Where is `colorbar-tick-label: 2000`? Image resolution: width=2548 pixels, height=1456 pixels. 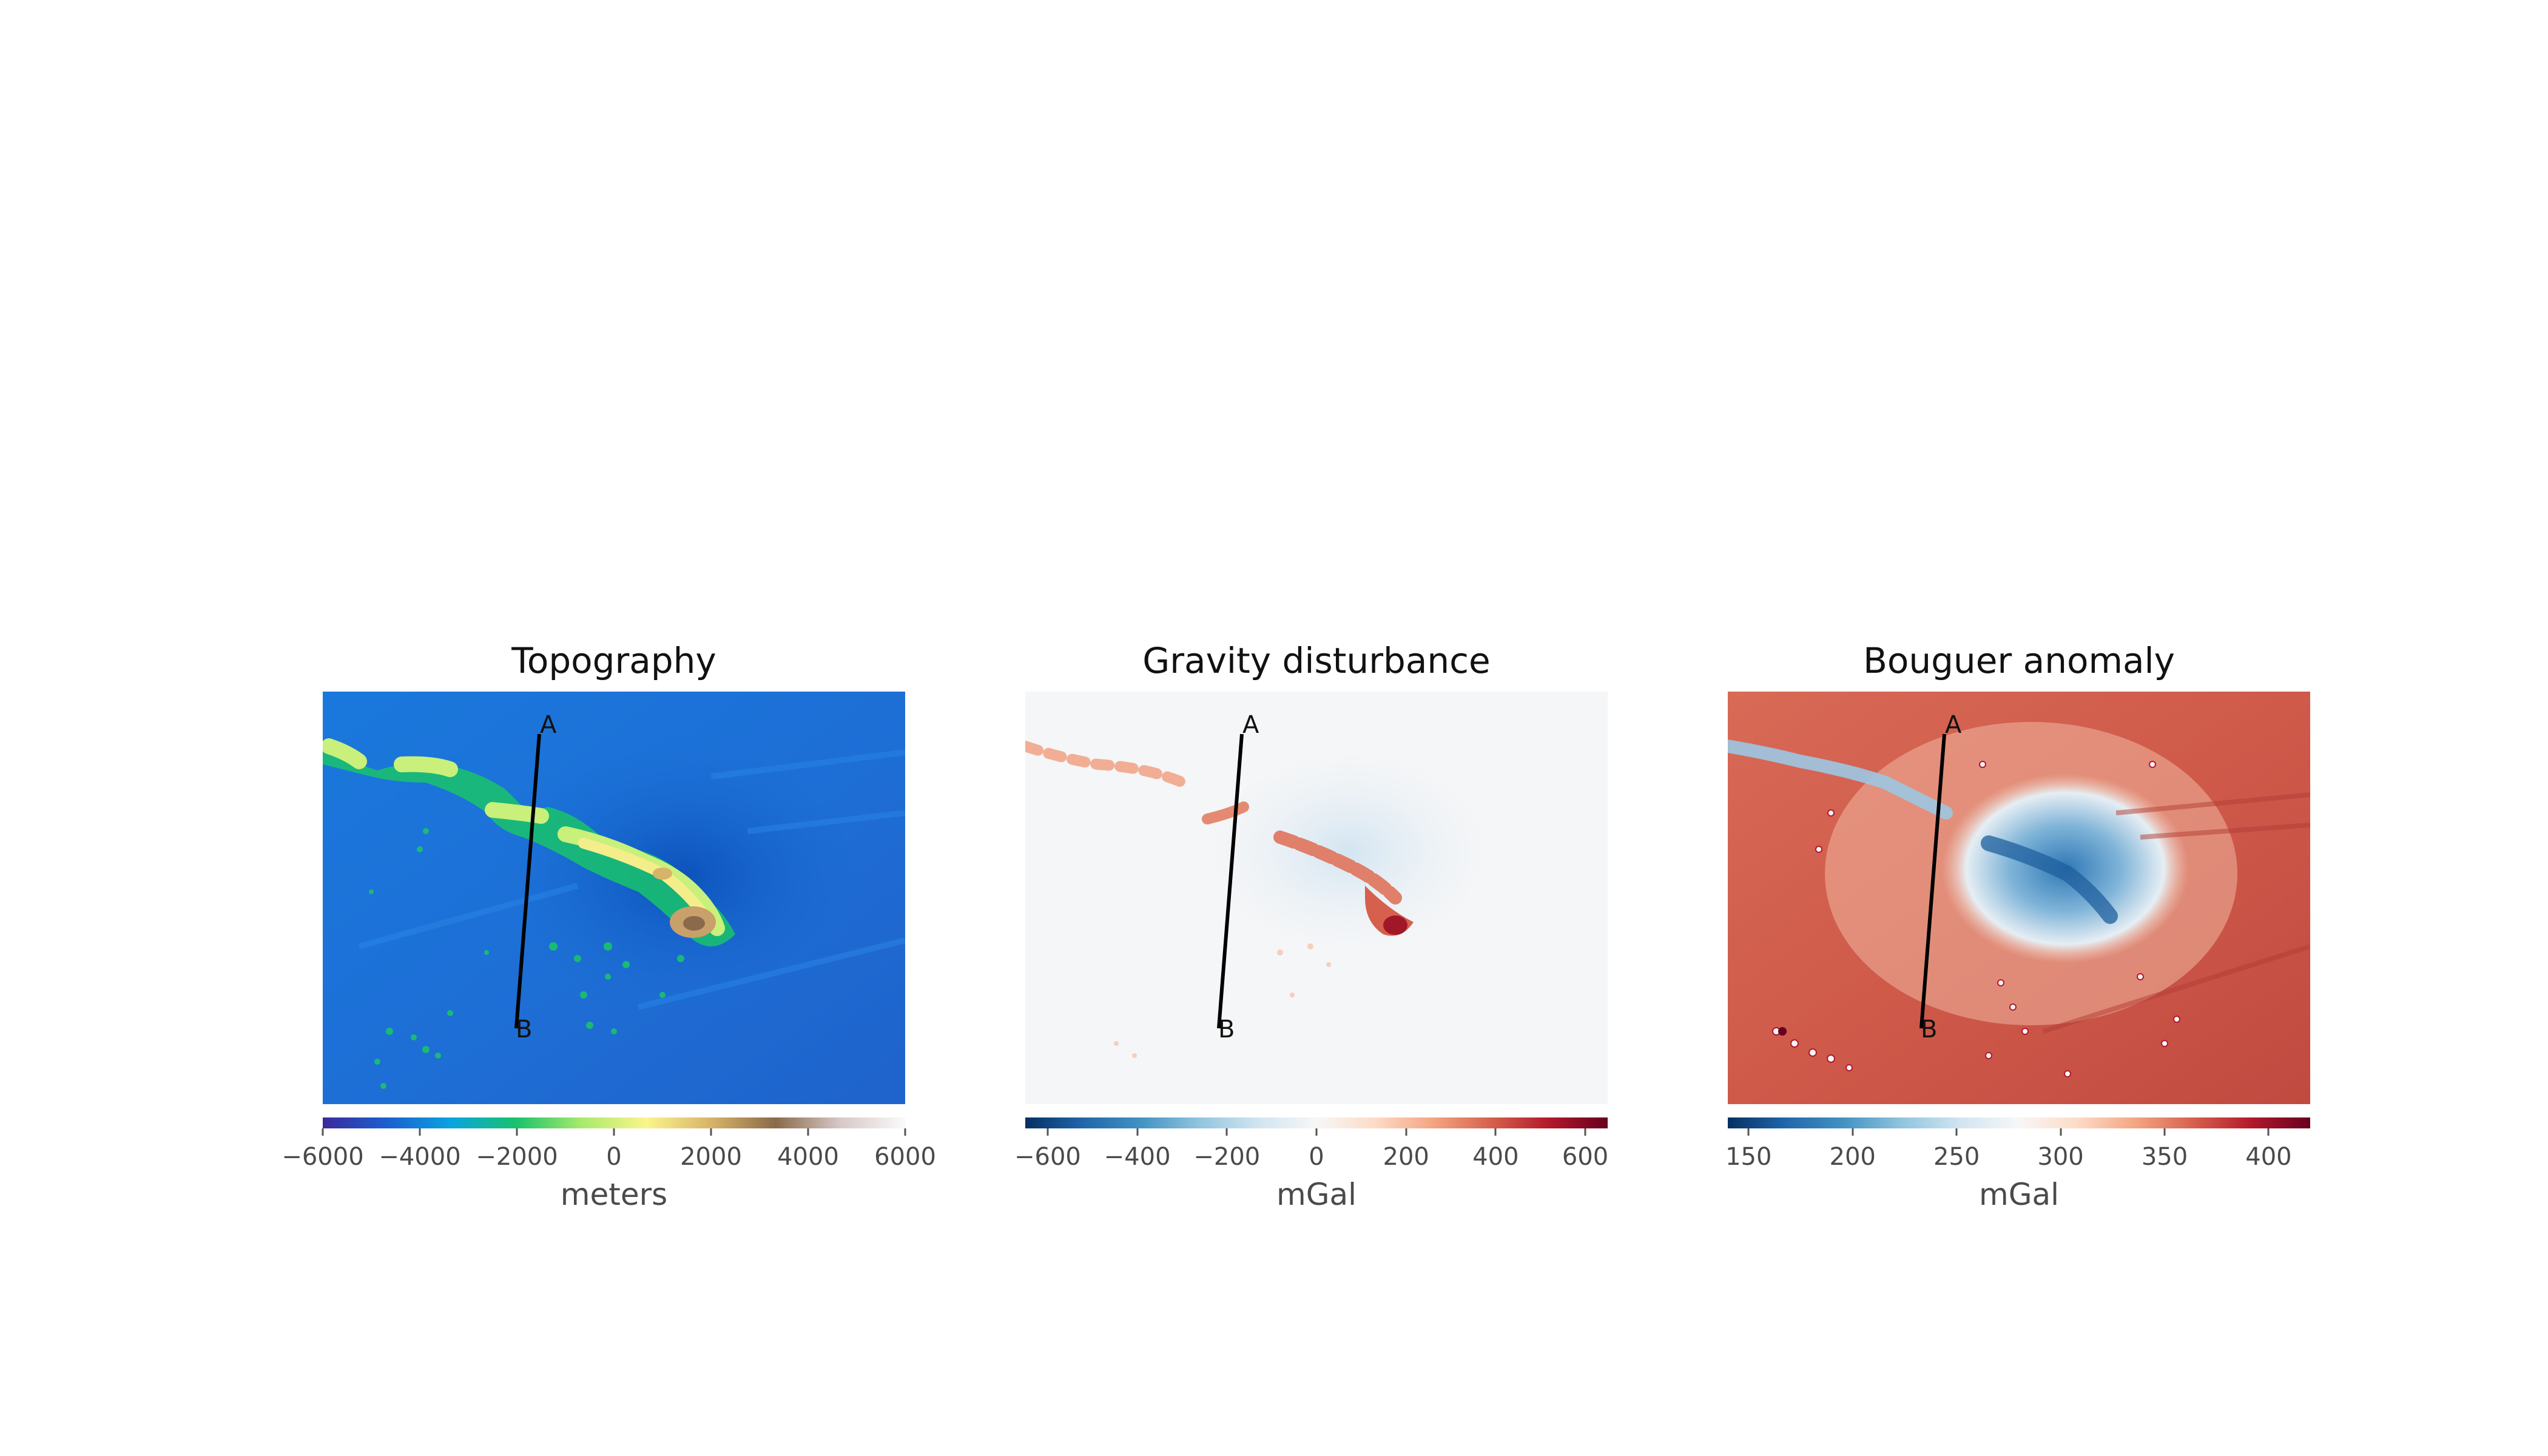
colorbar-tick-label: 2000 is located at coordinates (711, 1157).